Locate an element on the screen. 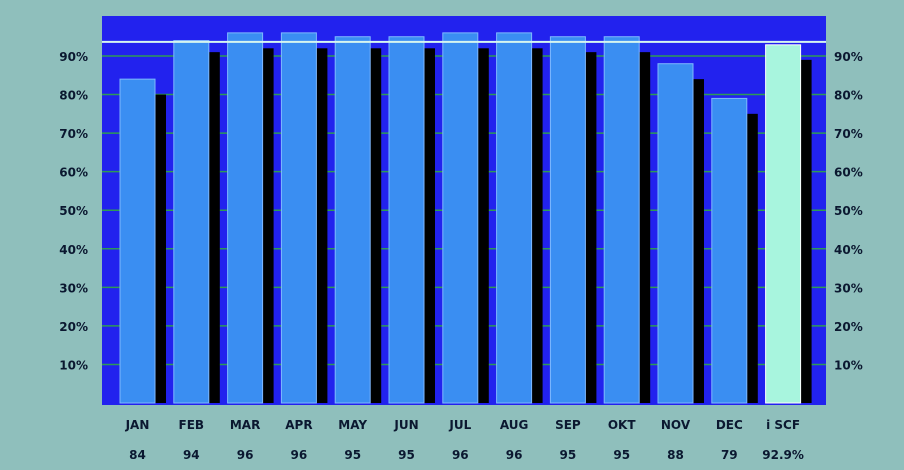  bar-i-scf is located at coordinates (783, 224).